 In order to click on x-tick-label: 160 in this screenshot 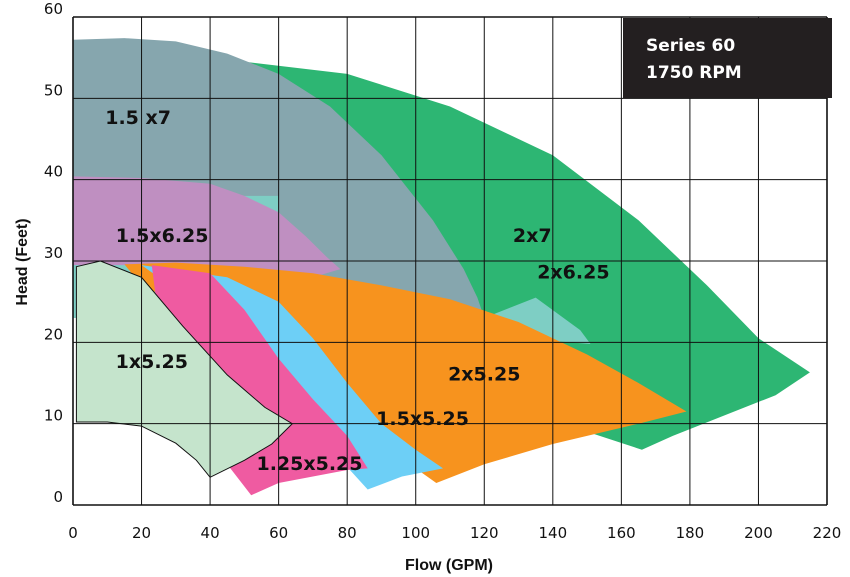, I will do `click(621, 533)`.